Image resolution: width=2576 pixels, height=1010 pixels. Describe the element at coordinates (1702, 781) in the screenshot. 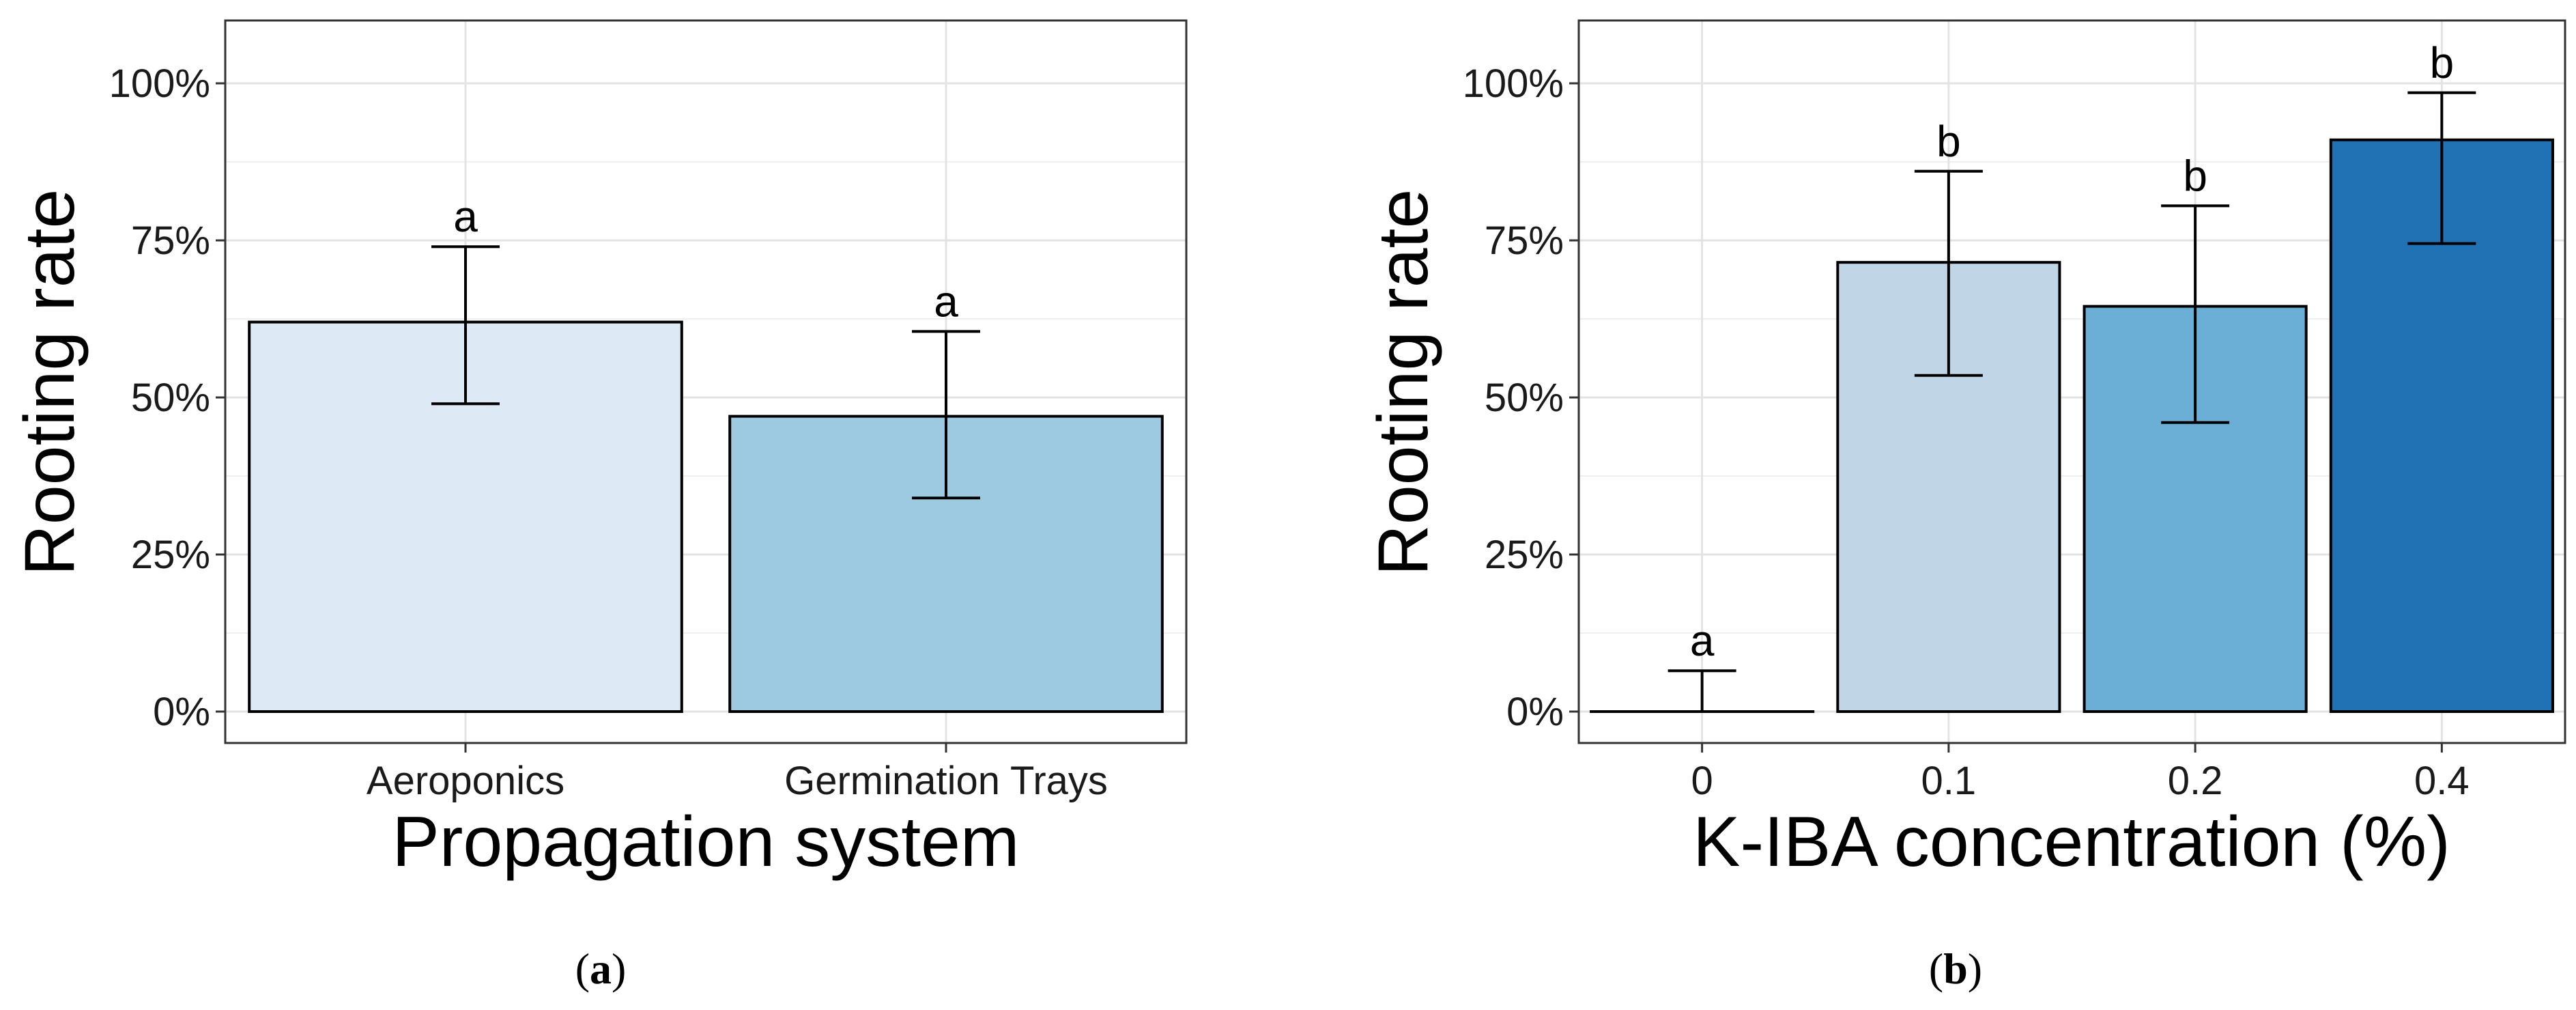

I see `panel-b-x-tick-label-0: 0` at that location.